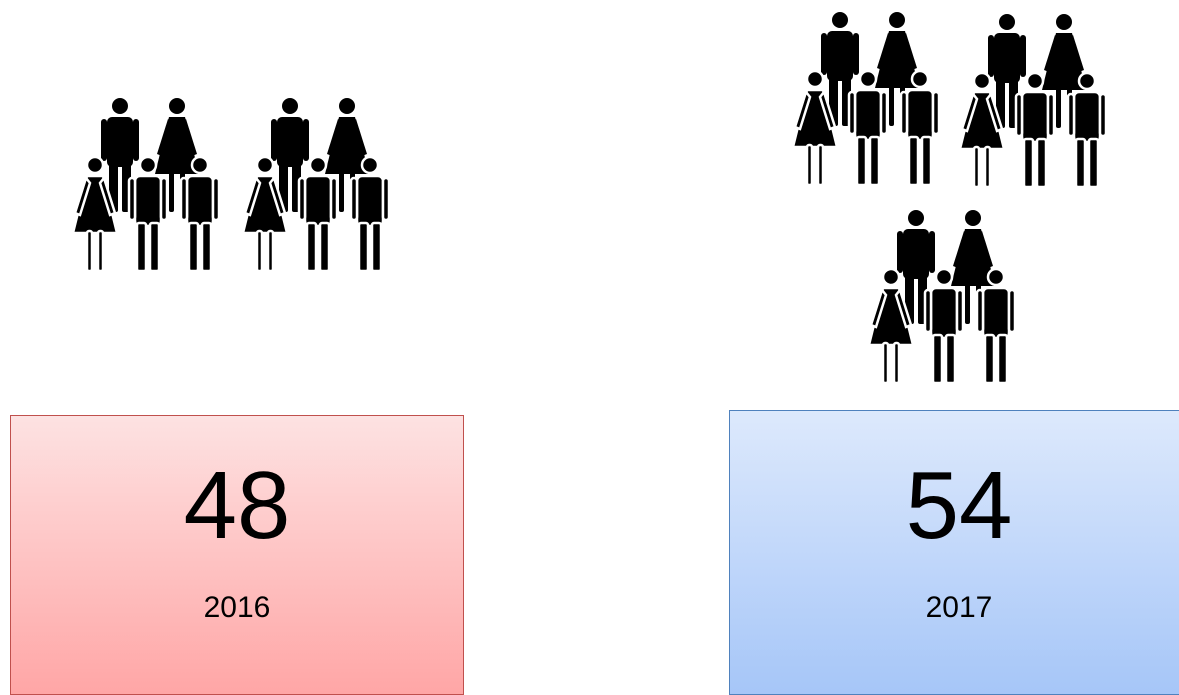  What do you see at coordinates (959, 607) in the screenshot?
I see `panel-year: 2017` at bounding box center [959, 607].